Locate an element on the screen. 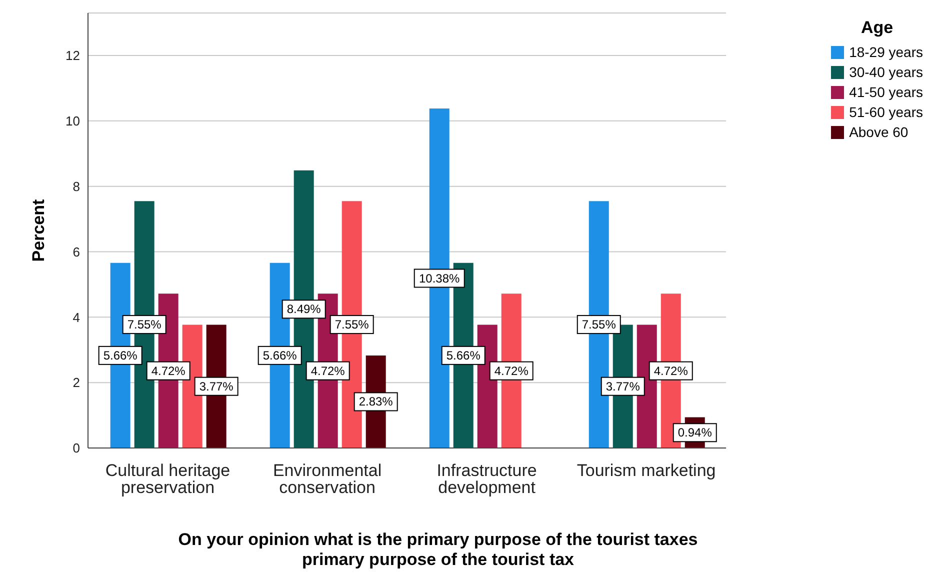  x-tick-label: Environmental conservation is located at coordinates (327, 479).